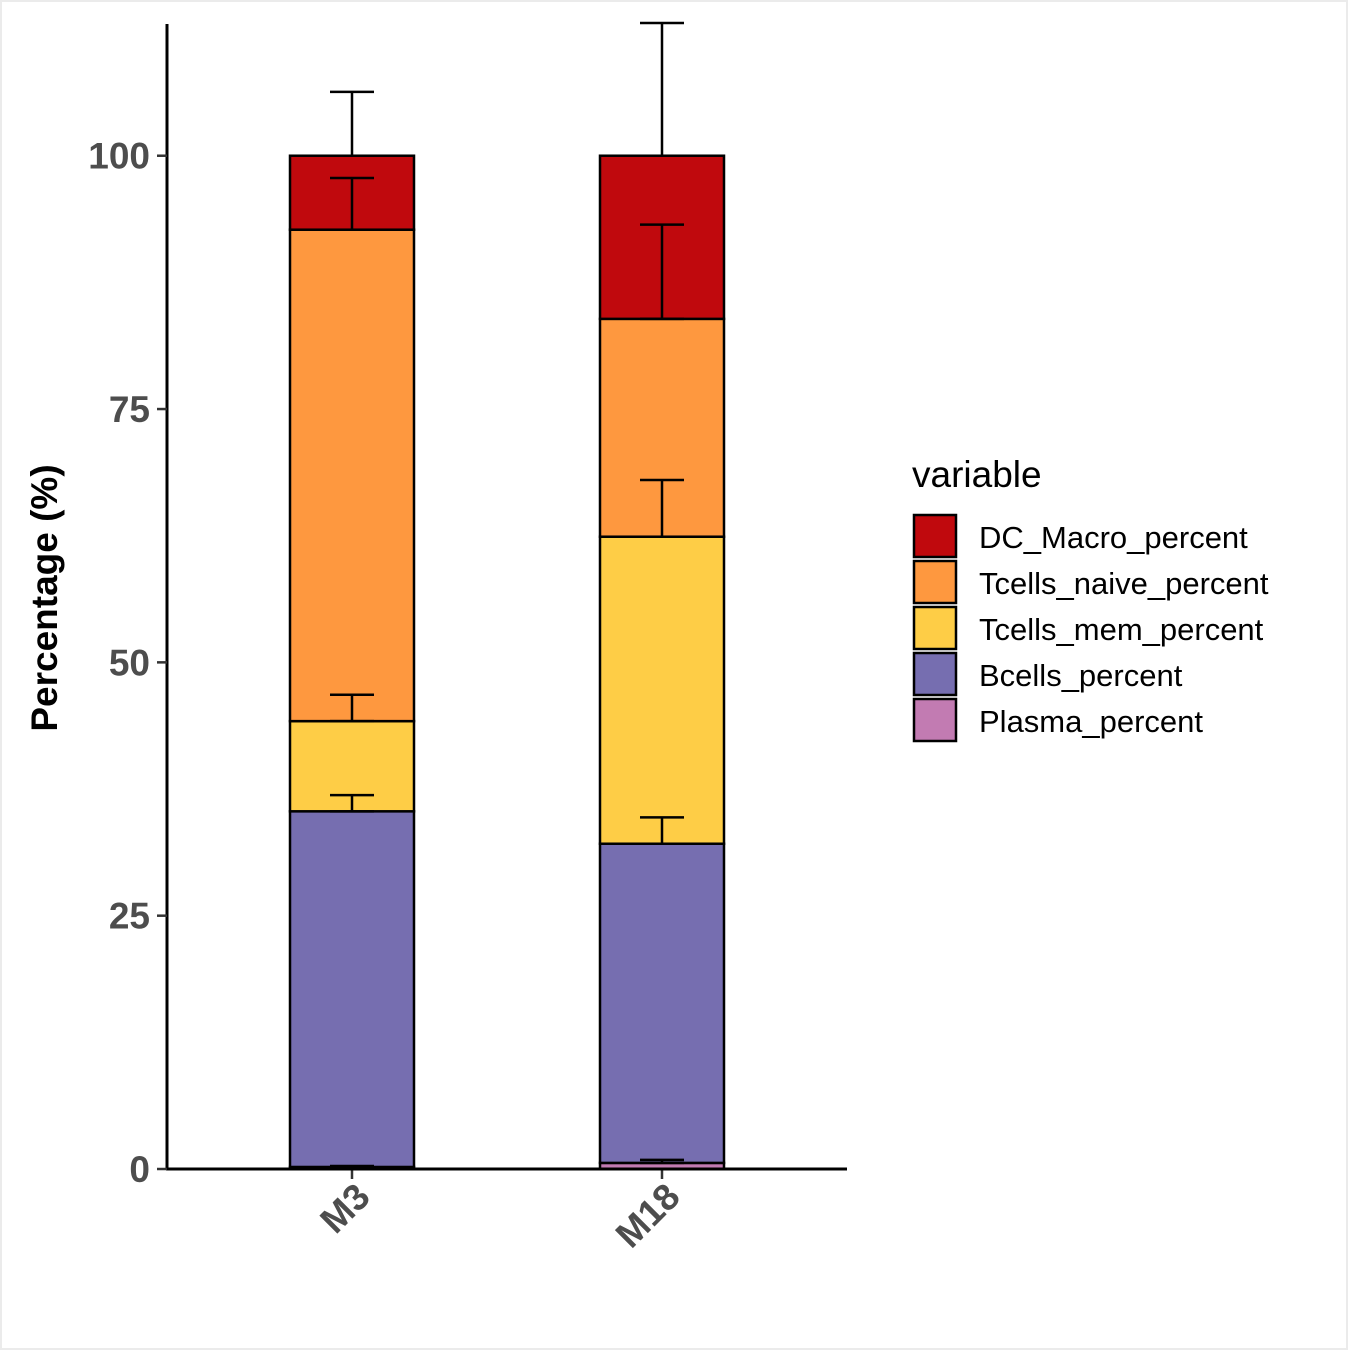 Image resolution: width=1348 pixels, height=1352 pixels. Describe the element at coordinates (344, 1208) in the screenshot. I see `x-tick-label-M3: M3` at that location.